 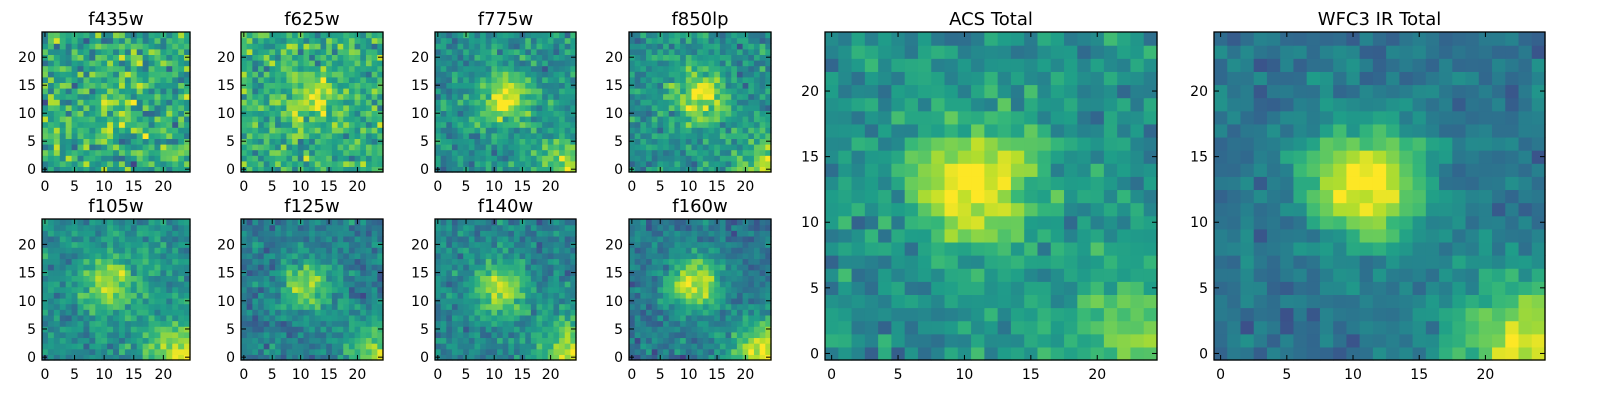 What do you see at coordinates (631, 187) in the screenshot?
I see `x-tick-label: 0` at bounding box center [631, 187].